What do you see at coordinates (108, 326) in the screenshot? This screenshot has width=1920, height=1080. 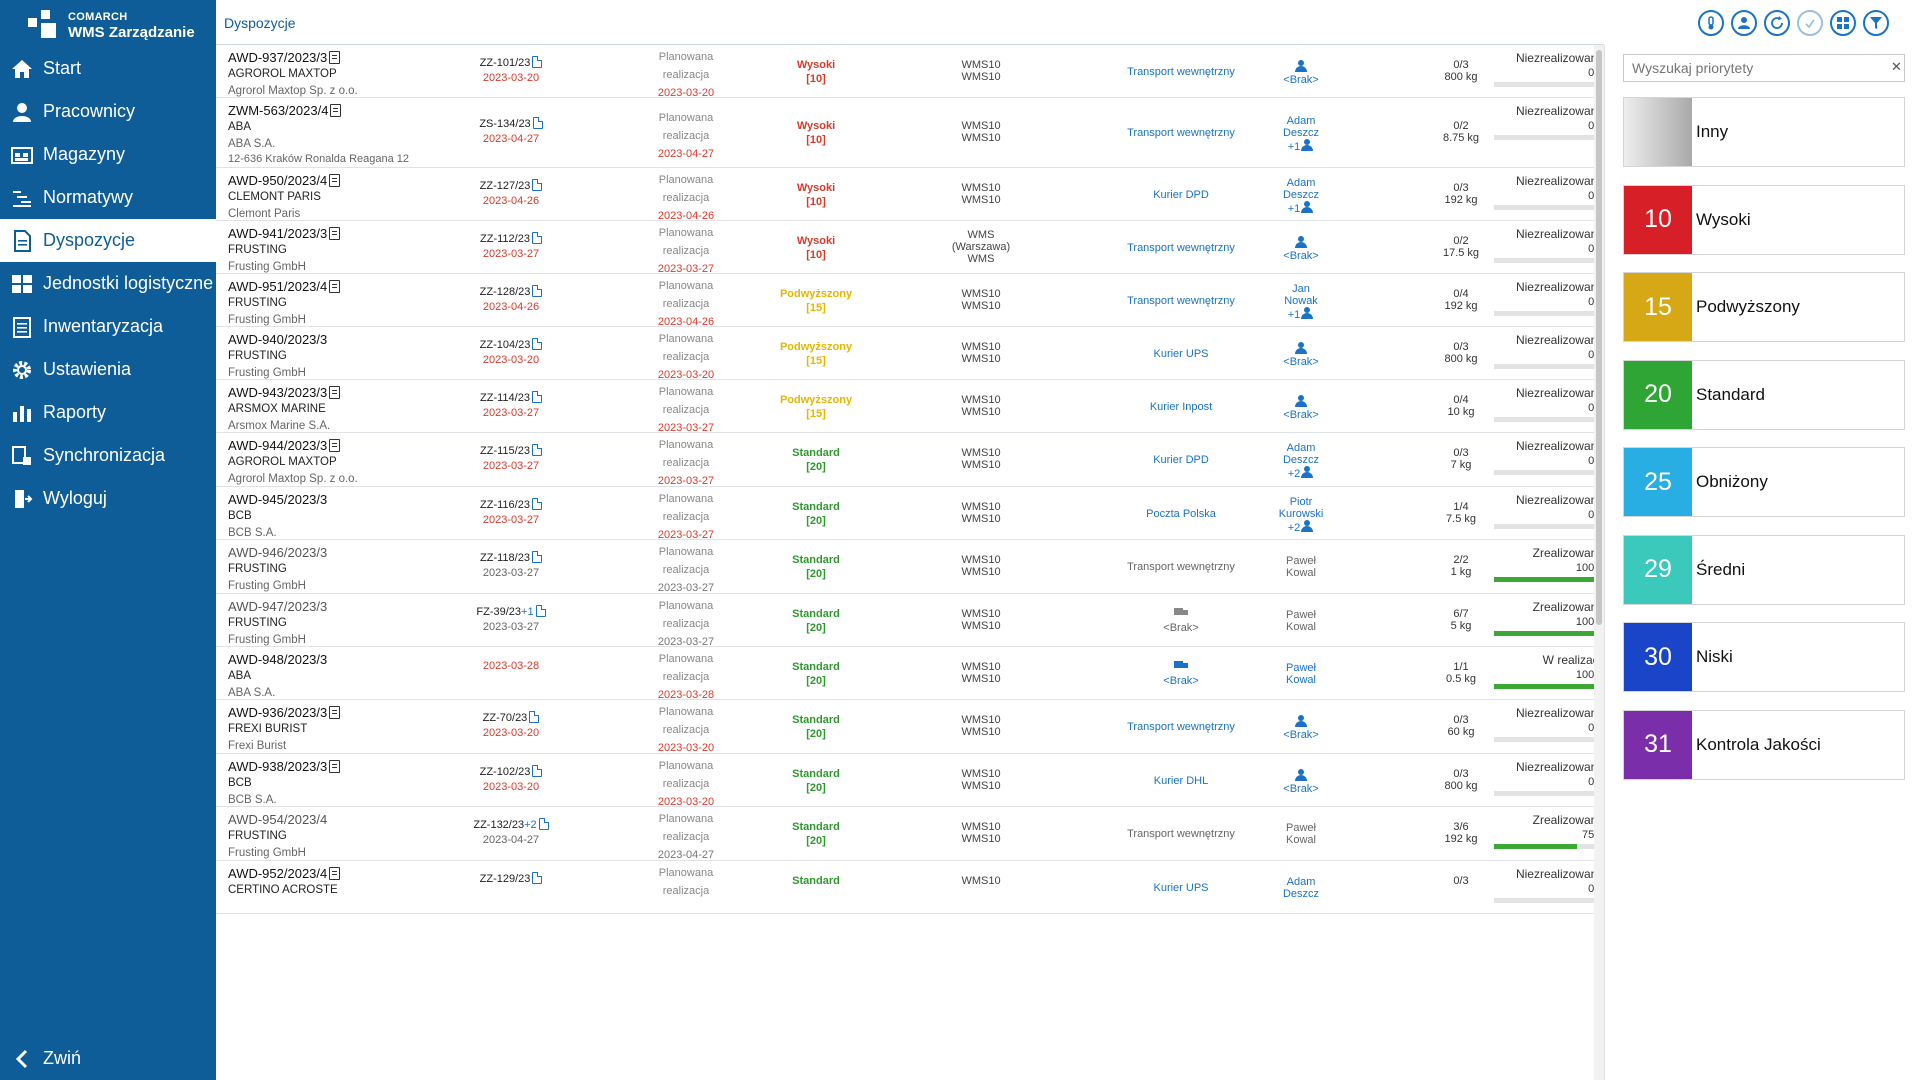 I see `sidebar-item-inwentaryzacja: Inwentaryzacja` at bounding box center [108, 326].